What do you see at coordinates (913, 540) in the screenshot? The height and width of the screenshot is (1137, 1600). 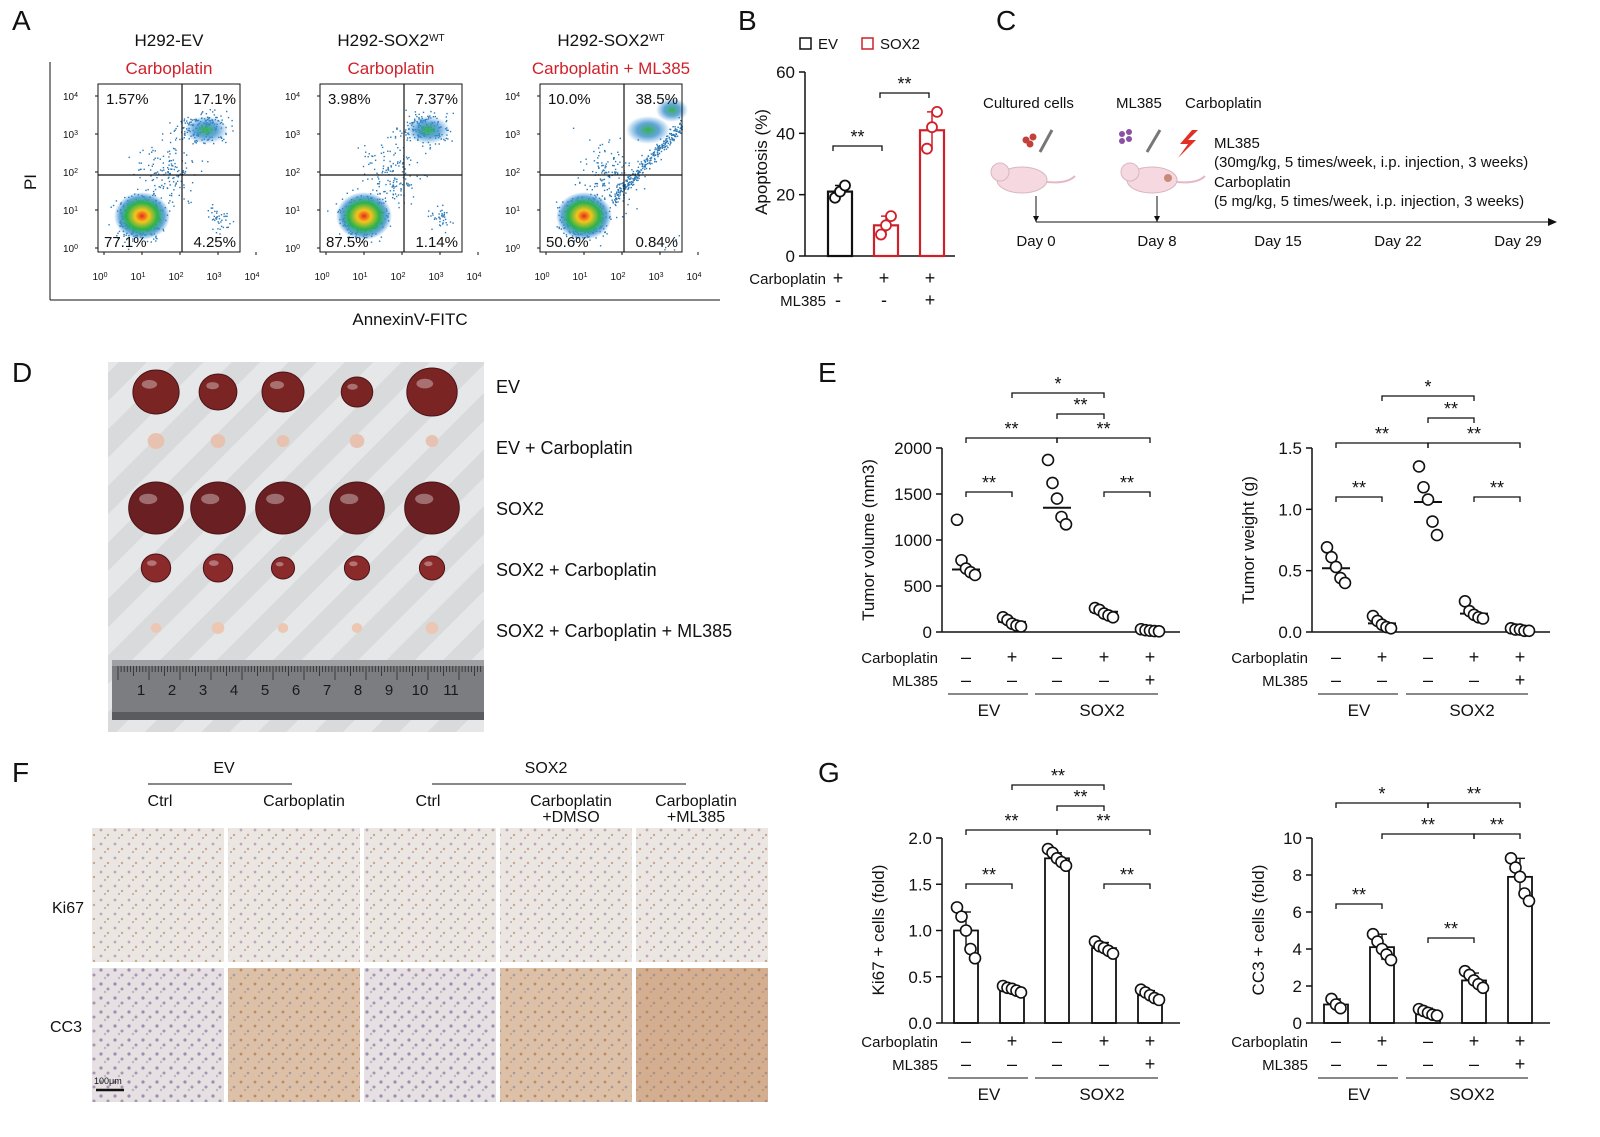 I see `y-tick-label: 1000` at bounding box center [913, 540].